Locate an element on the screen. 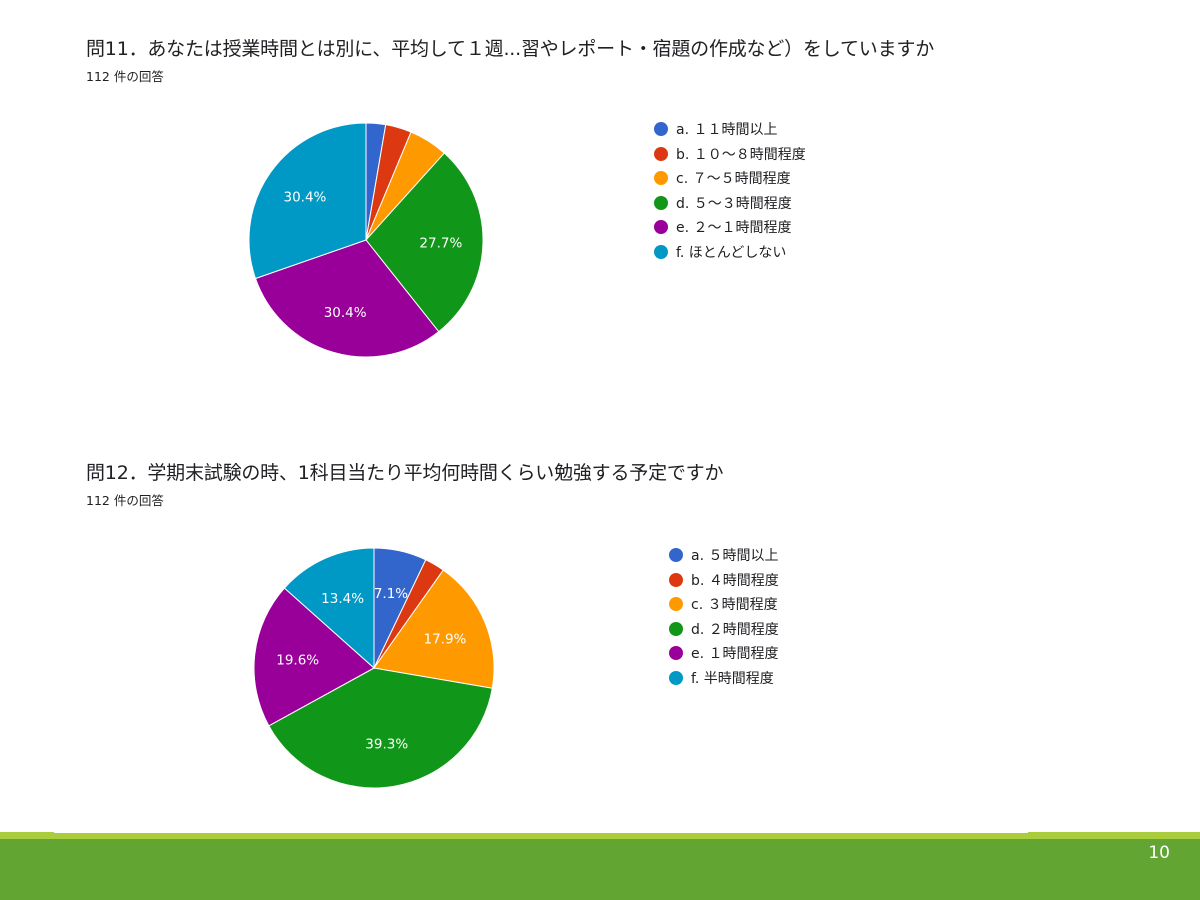  legend-label: a. ５時間以上 is located at coordinates (735, 556).